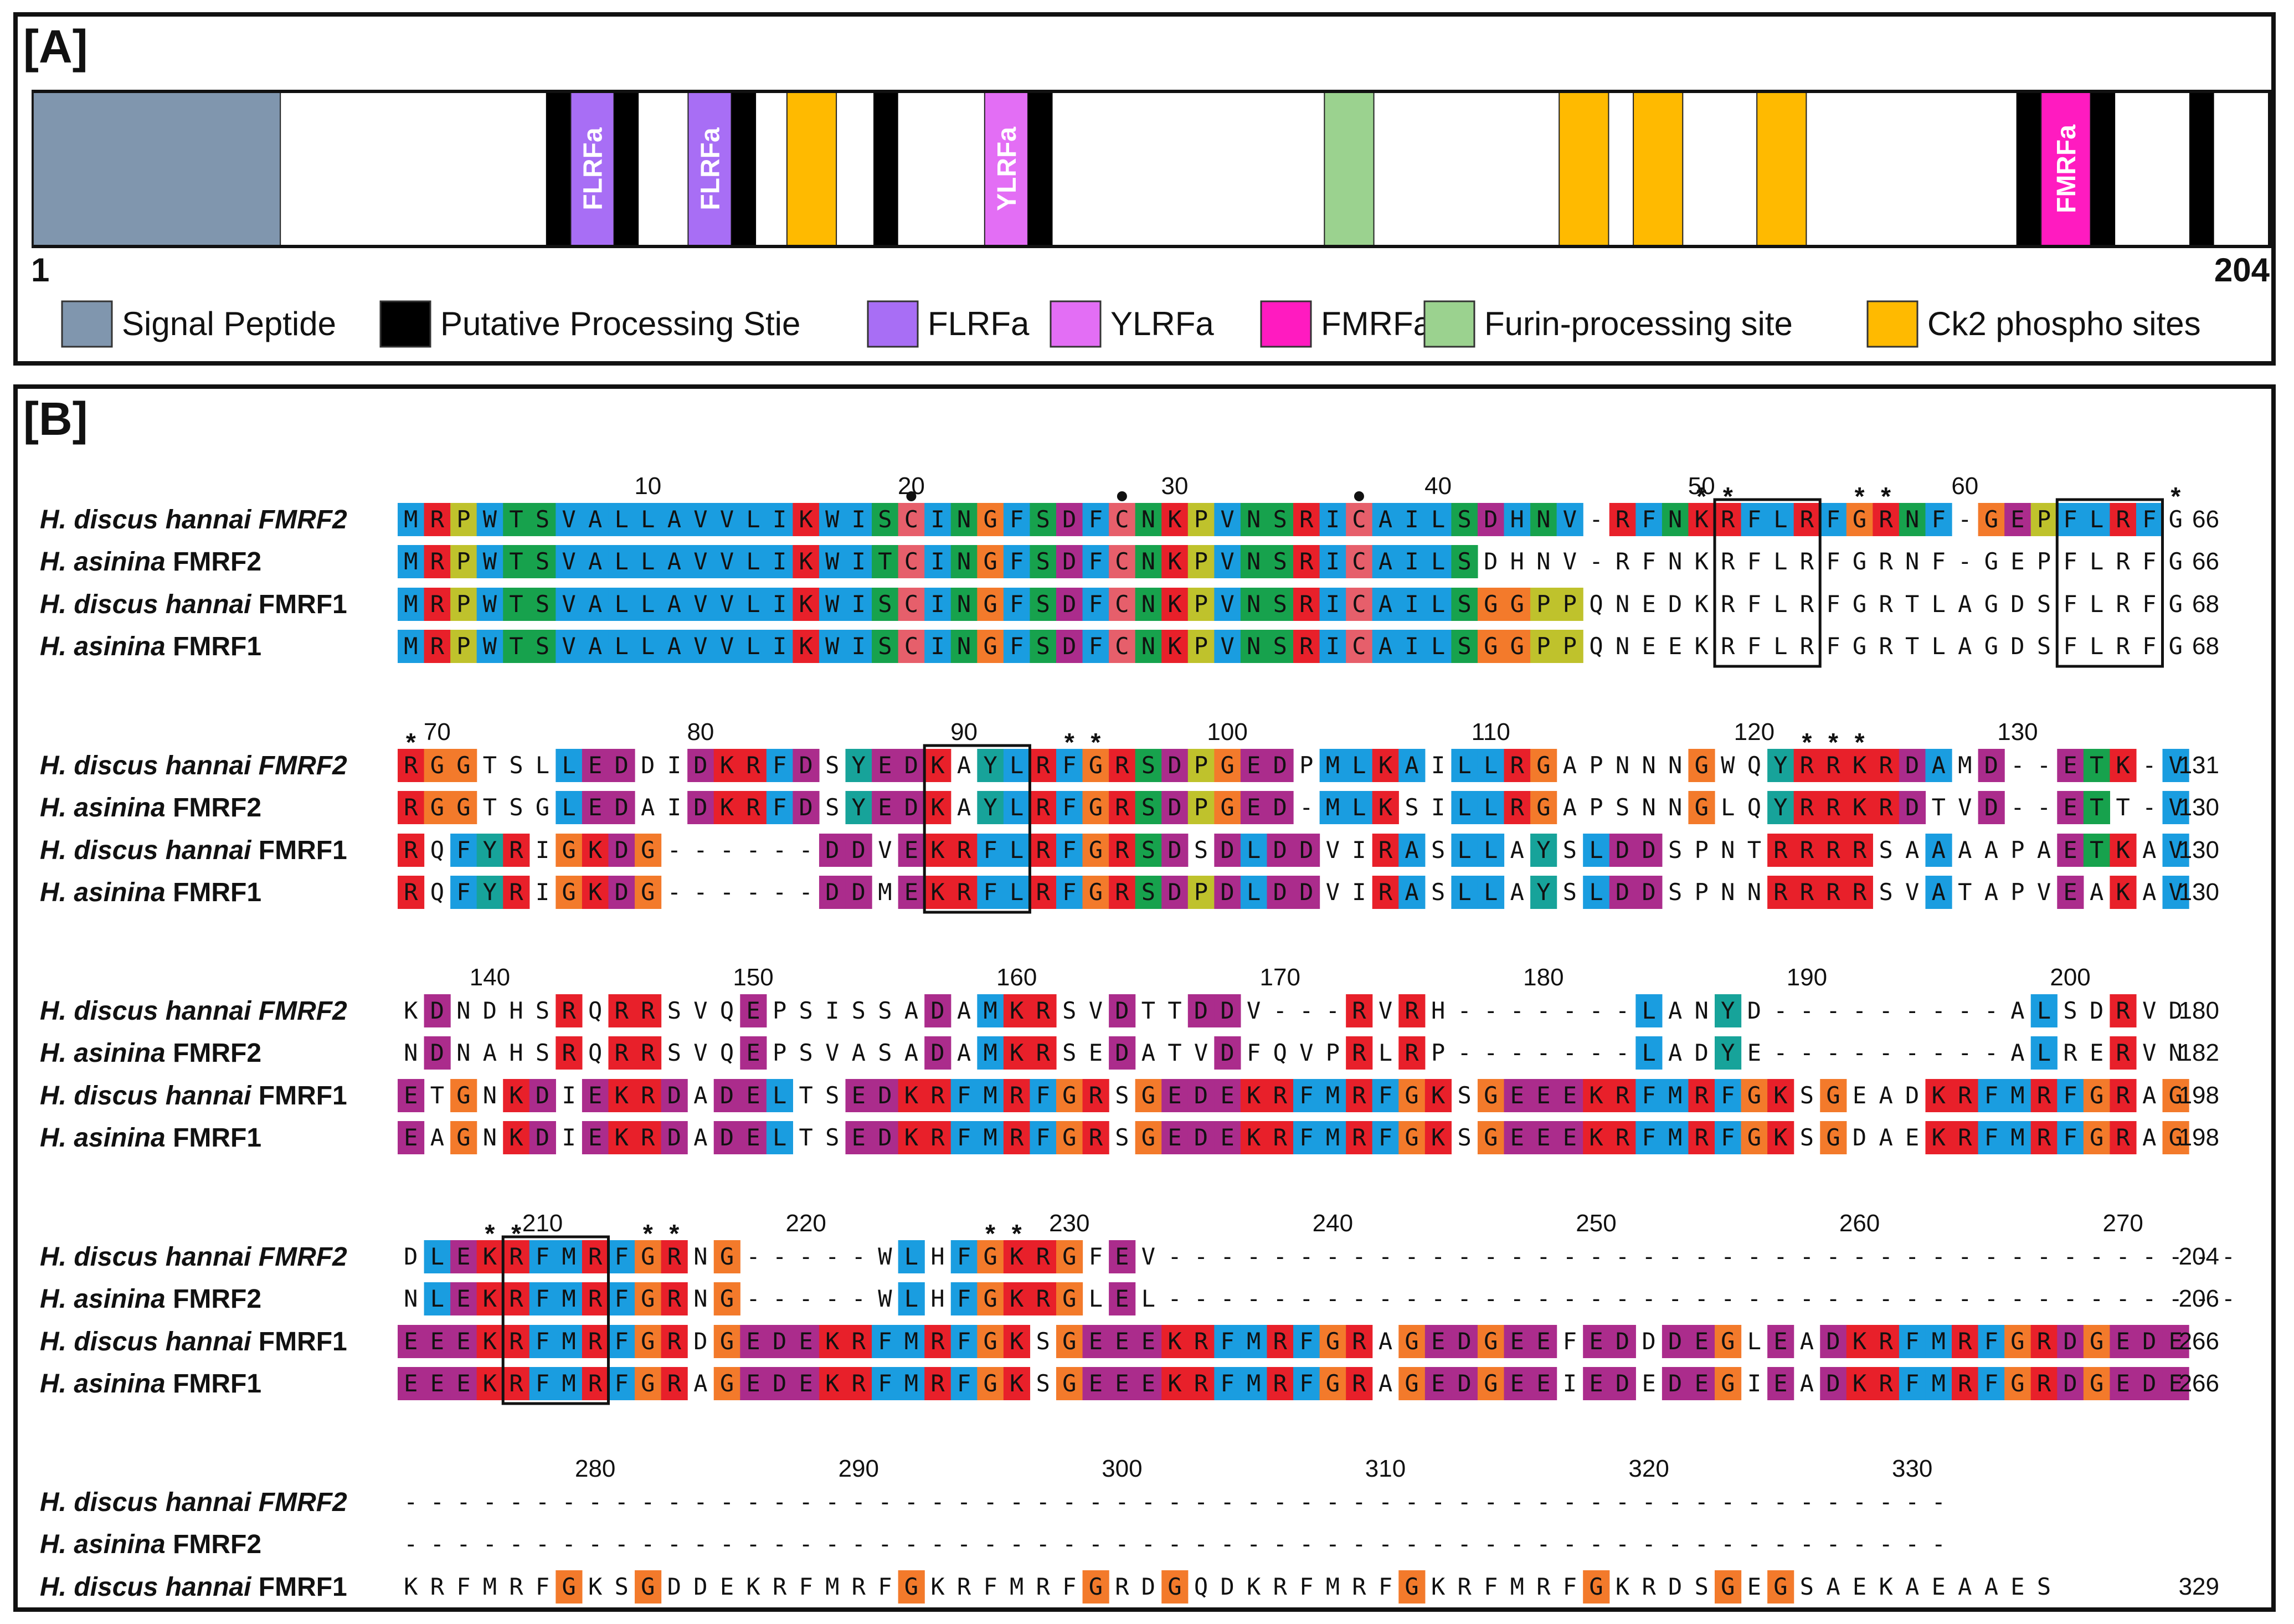 This screenshot has height=1624, width=2294. What do you see at coordinates (700, 1010) in the screenshot?
I see `residue: V` at bounding box center [700, 1010].